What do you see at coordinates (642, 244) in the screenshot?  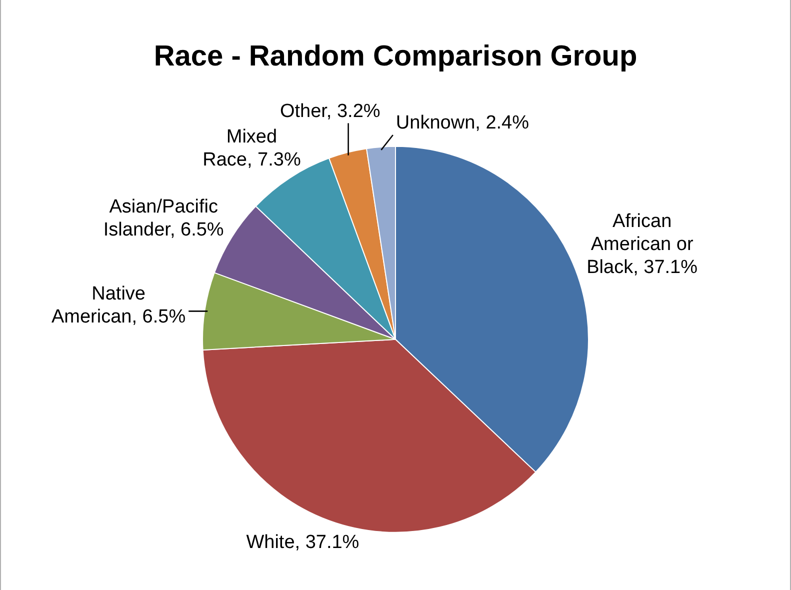 I see `slice-label: African American or Black, 37.1%` at bounding box center [642, 244].